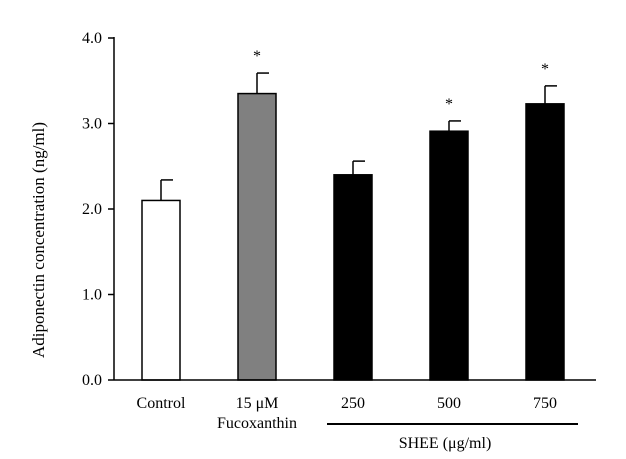  What do you see at coordinates (445, 443) in the screenshot?
I see `shee-group-label: SHEE (μg/ml)` at bounding box center [445, 443].